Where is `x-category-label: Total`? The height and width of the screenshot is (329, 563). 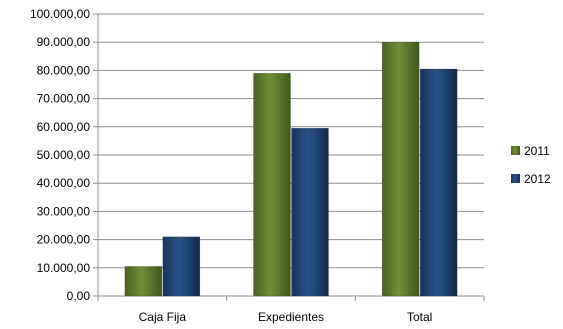
x-category-label: Total is located at coordinates (419, 317).